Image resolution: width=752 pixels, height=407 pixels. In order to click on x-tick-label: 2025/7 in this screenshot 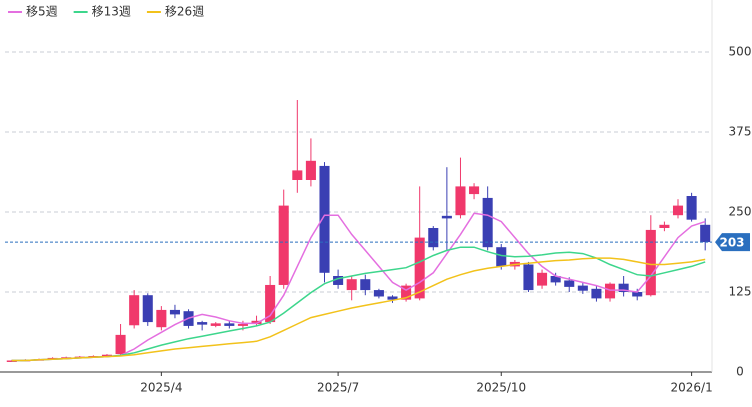, I will do `click(338, 388)`.